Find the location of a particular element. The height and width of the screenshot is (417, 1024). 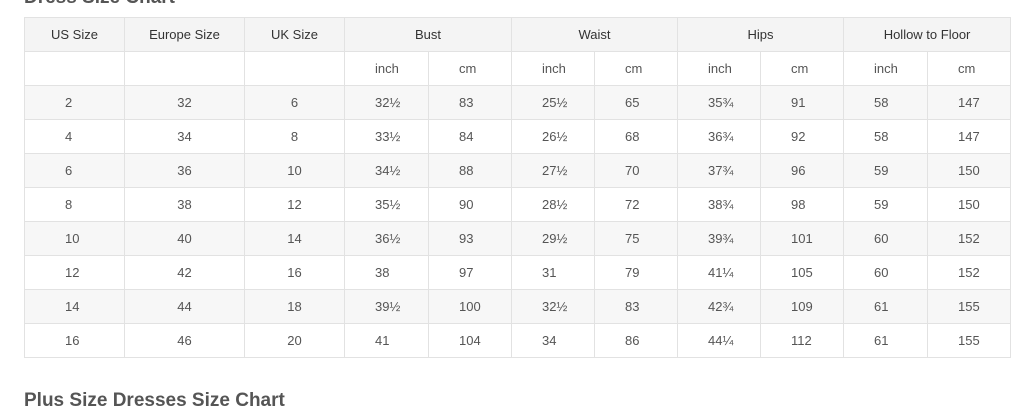

table-row: 16 46 20 41 104 34 86 44¼ 112 61 155 is located at coordinates (518, 340).